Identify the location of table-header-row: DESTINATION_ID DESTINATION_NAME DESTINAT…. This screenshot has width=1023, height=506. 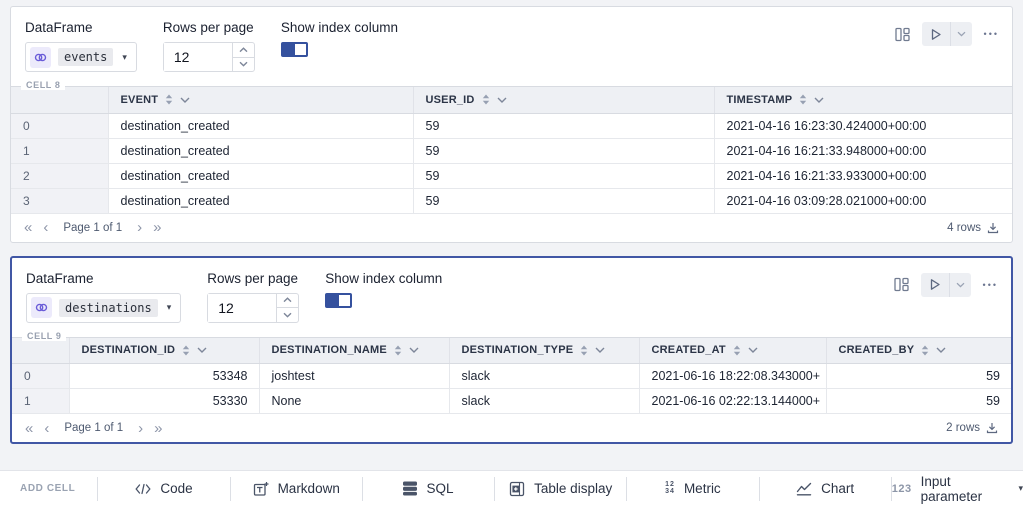
(511, 350).